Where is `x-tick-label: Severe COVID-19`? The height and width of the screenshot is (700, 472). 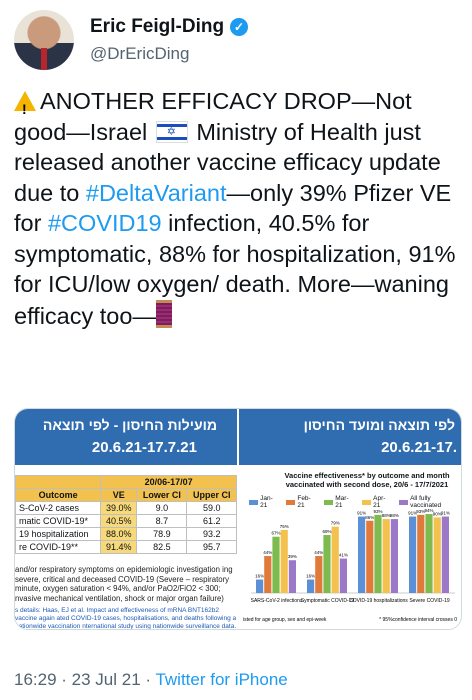 x-tick-label: Severe COVID-19 is located at coordinates (429, 601).